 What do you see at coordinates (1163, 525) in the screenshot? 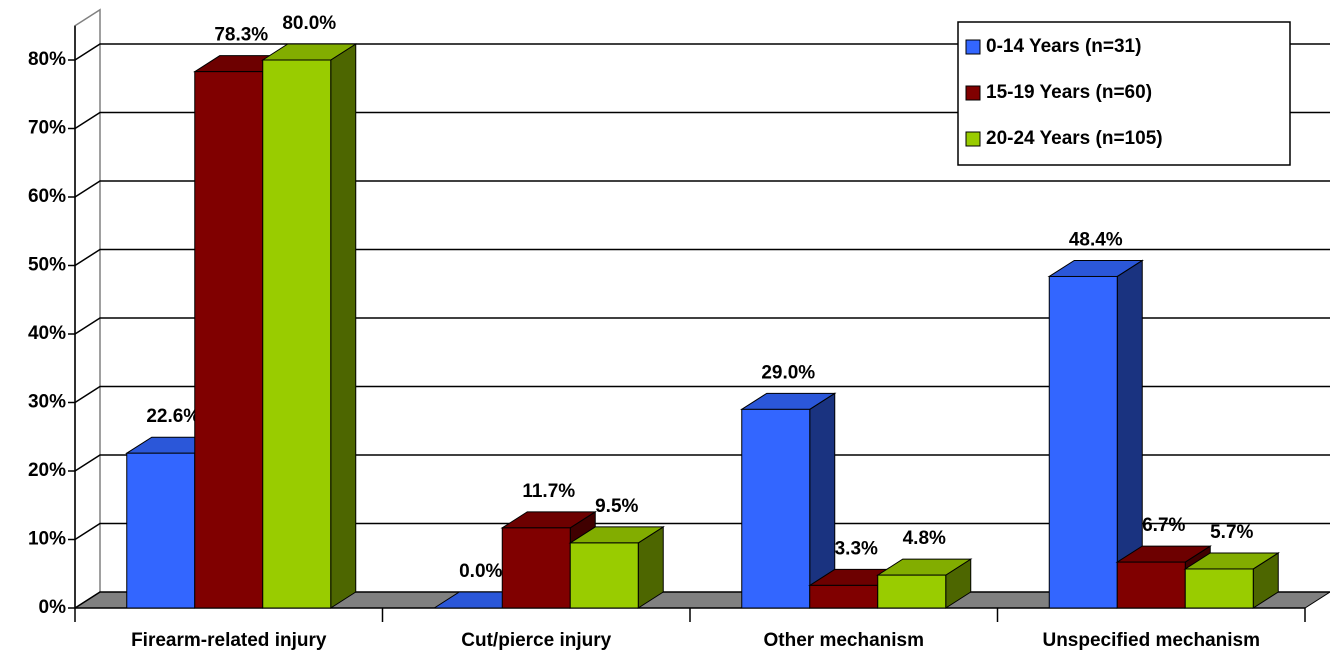
I see `value-label: 6.7%` at bounding box center [1163, 525].